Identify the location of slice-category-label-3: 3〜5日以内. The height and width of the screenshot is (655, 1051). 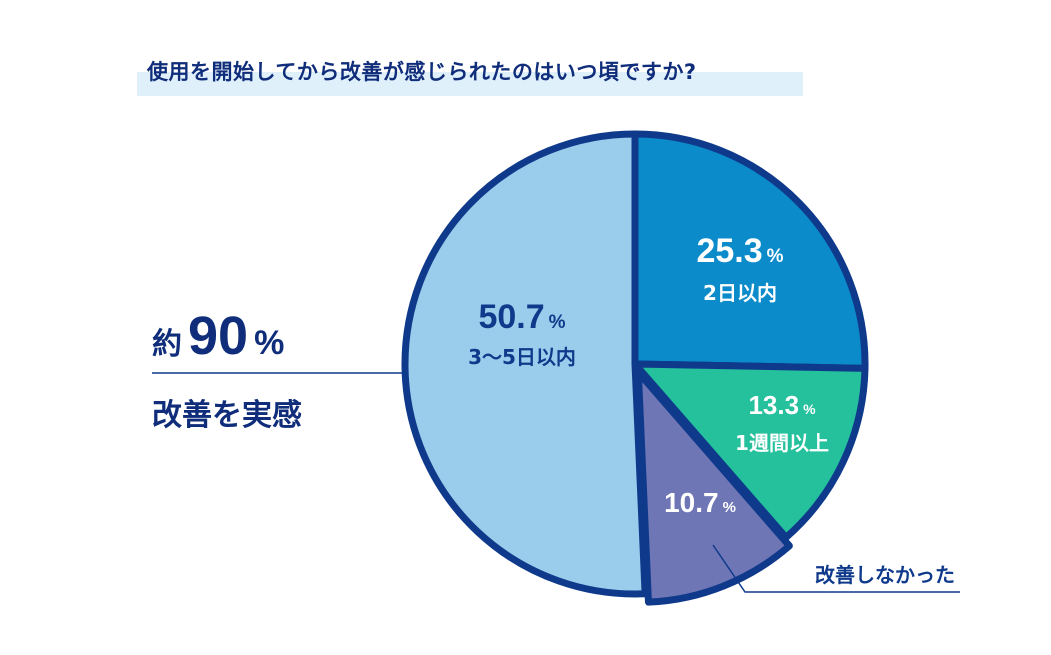
(522, 357).